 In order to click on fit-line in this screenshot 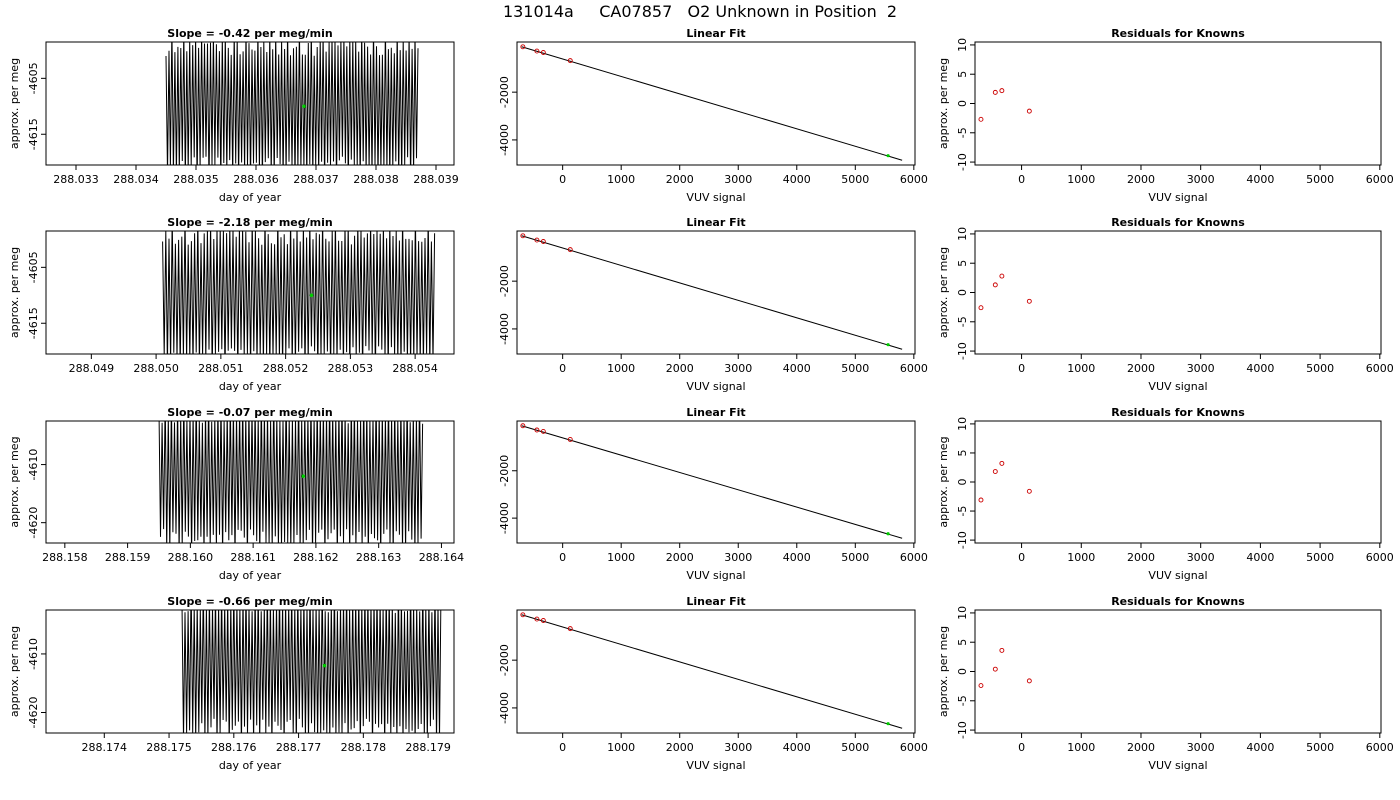, I will do `click(712, 671)`.